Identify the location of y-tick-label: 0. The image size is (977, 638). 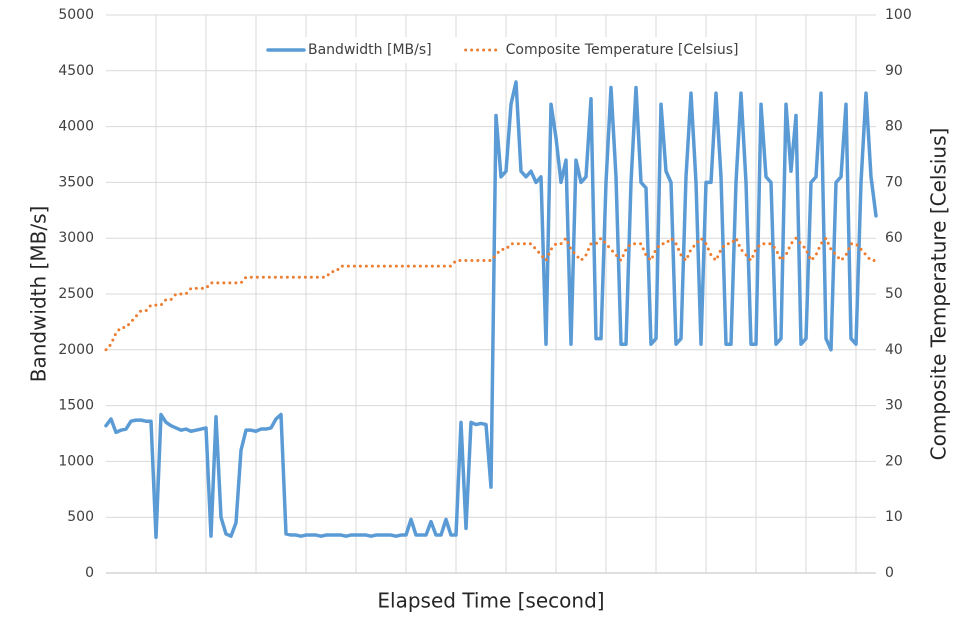
(89, 573).